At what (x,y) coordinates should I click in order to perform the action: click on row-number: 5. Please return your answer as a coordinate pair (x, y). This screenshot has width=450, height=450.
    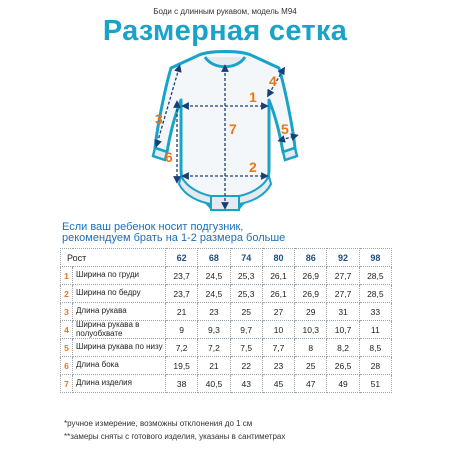
    Looking at the image, I should click on (66, 347).